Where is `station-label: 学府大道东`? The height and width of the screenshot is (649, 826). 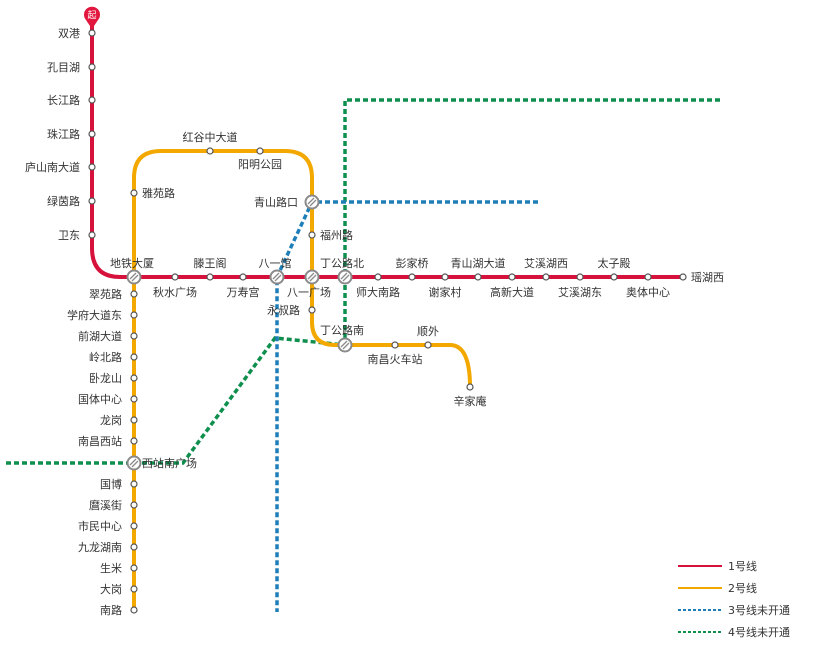 station-label: 学府大道东 is located at coordinates (94, 315).